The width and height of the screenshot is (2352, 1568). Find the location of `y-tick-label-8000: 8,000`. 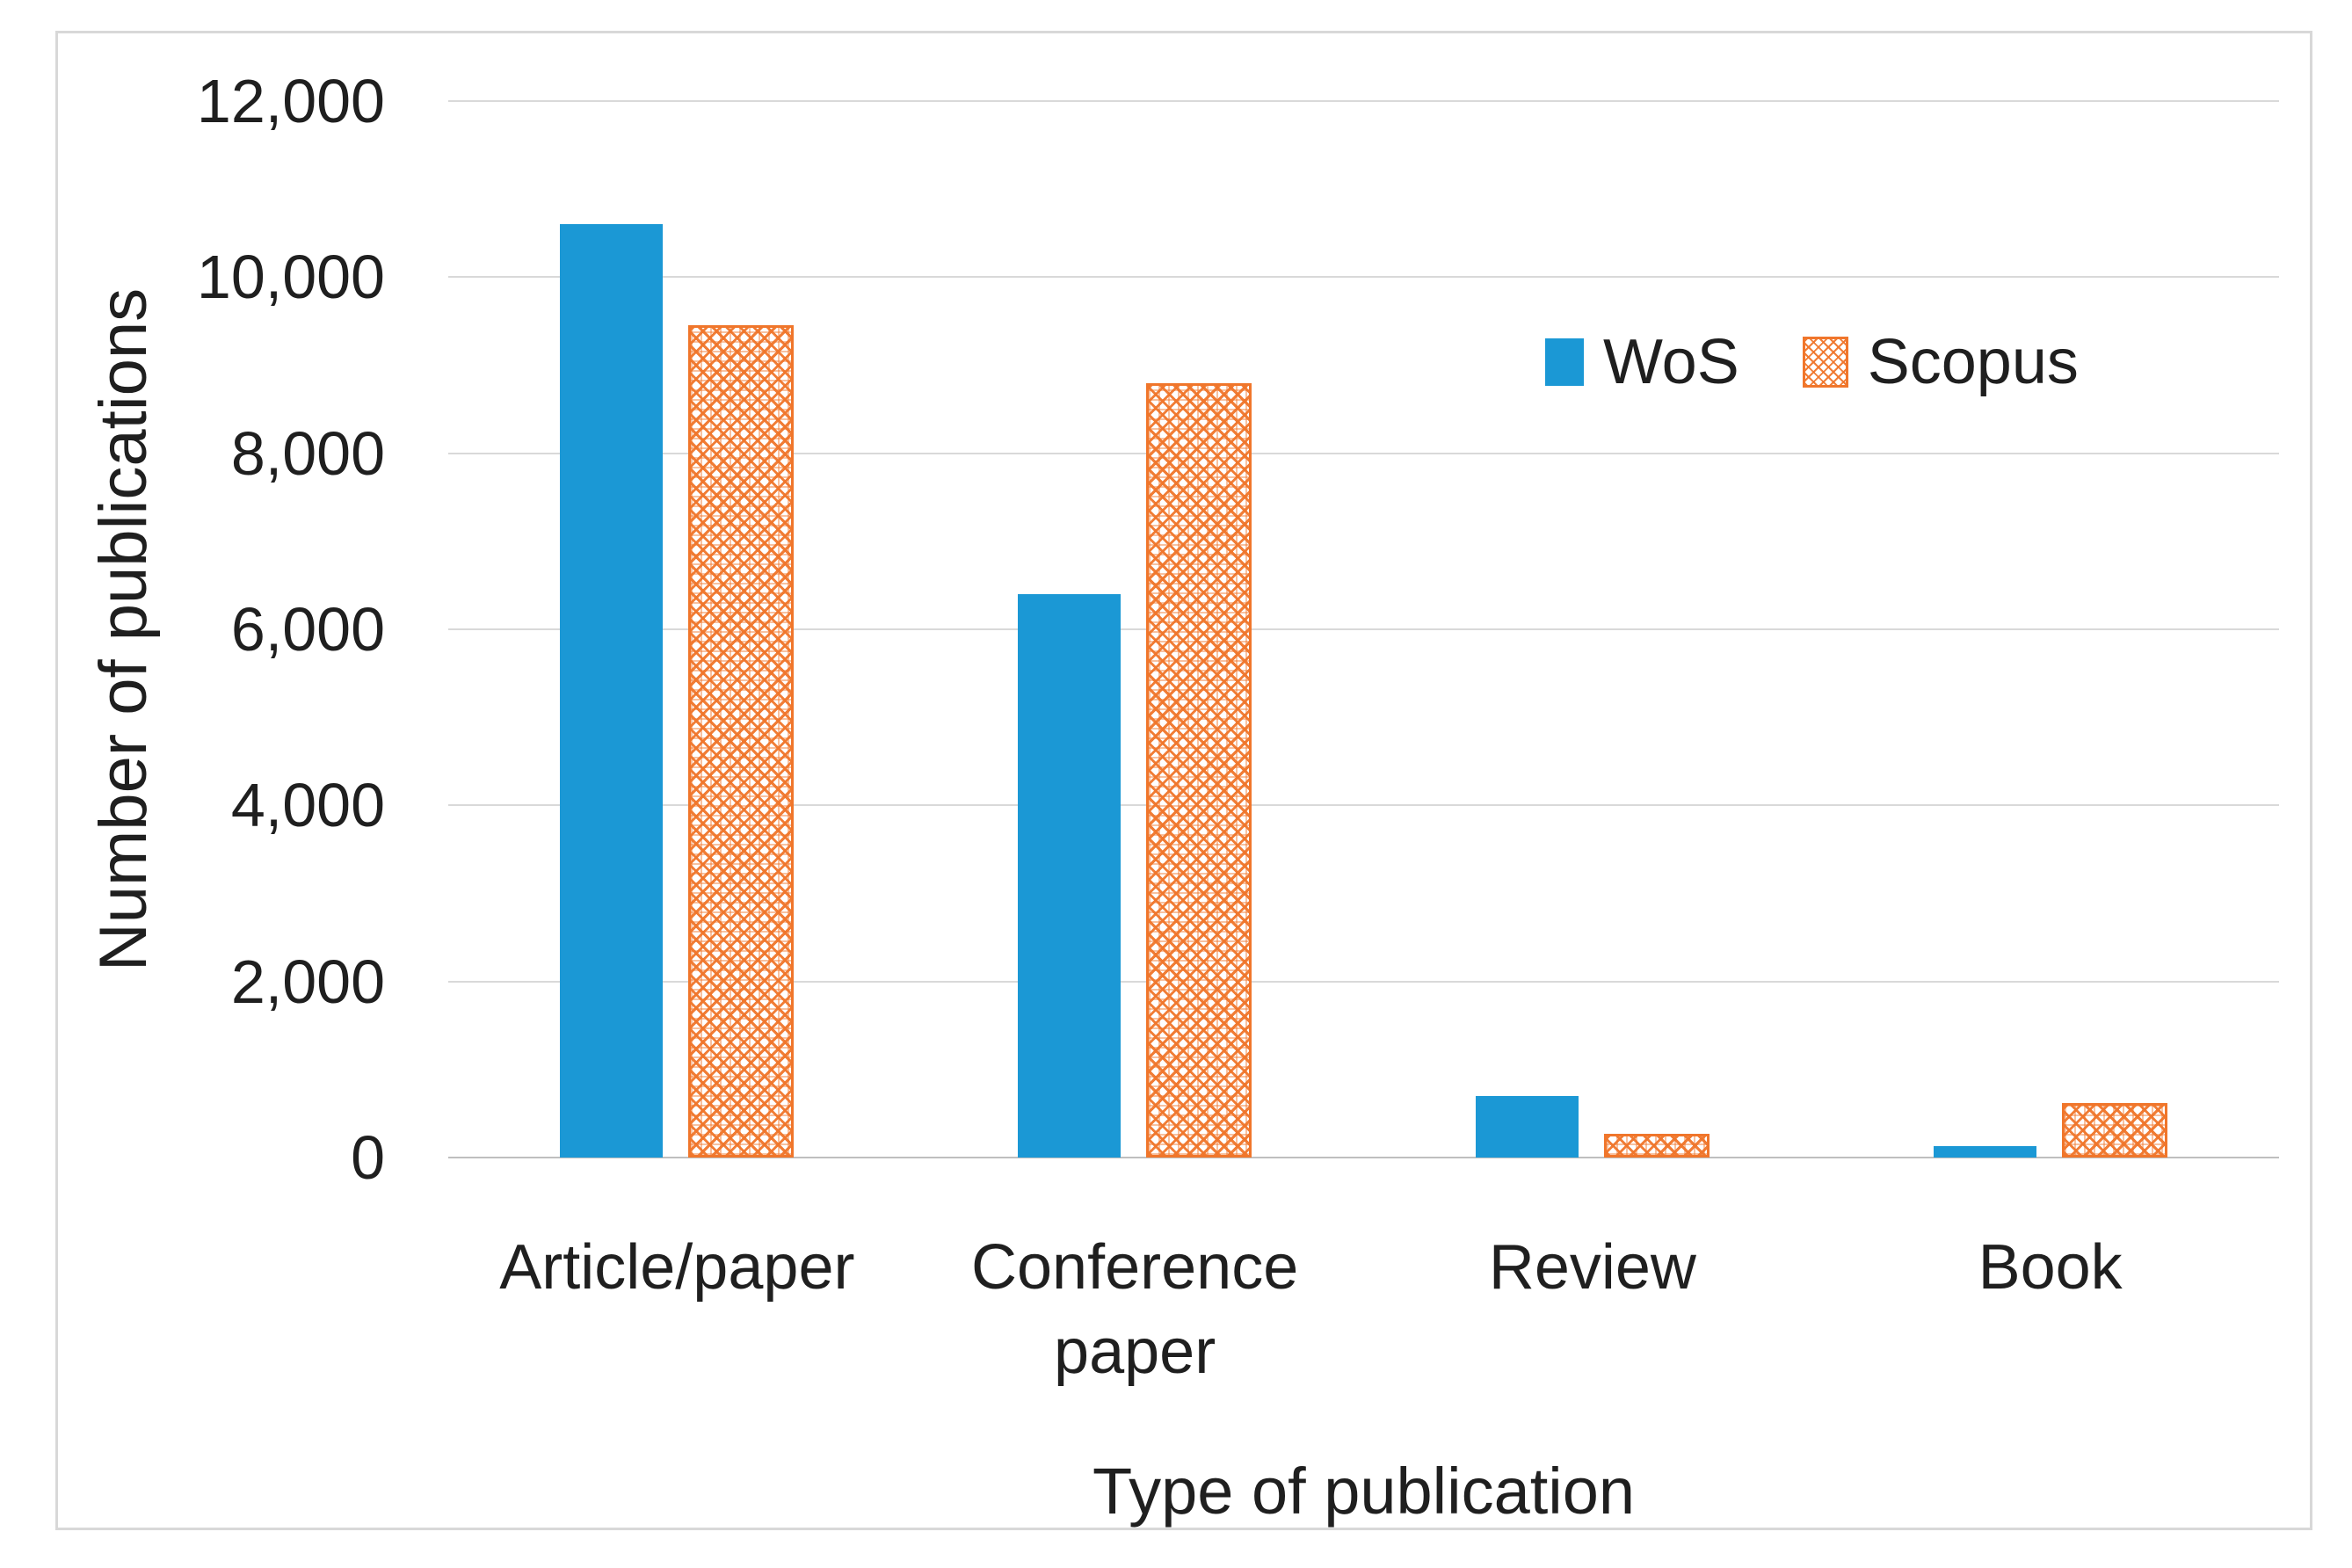

y-tick-label-8000: 8,000 is located at coordinates (307, 453).